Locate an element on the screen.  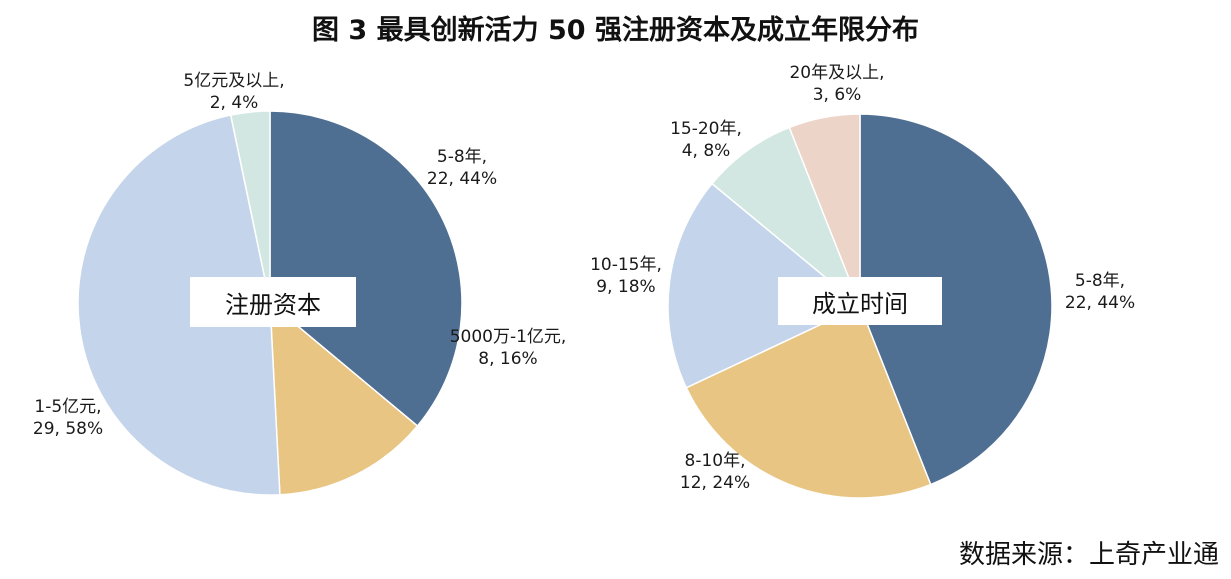
slice-value-label: 12, 24% is located at coordinates (715, 483).